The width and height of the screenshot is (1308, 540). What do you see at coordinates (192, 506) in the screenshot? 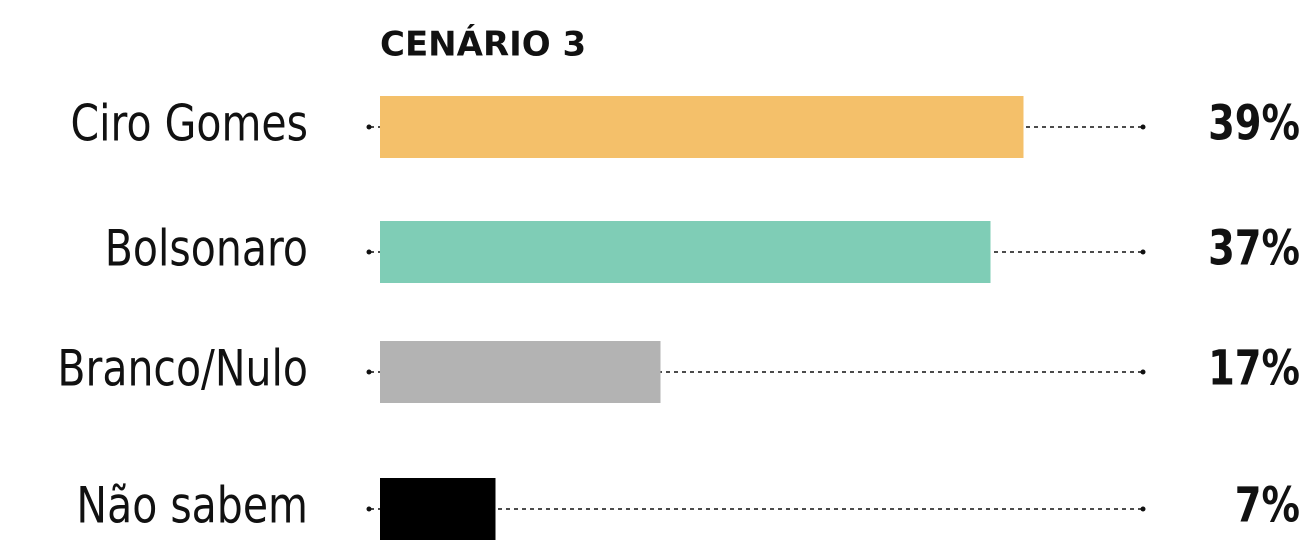
I see `category-label: Não sabem` at bounding box center [192, 506].